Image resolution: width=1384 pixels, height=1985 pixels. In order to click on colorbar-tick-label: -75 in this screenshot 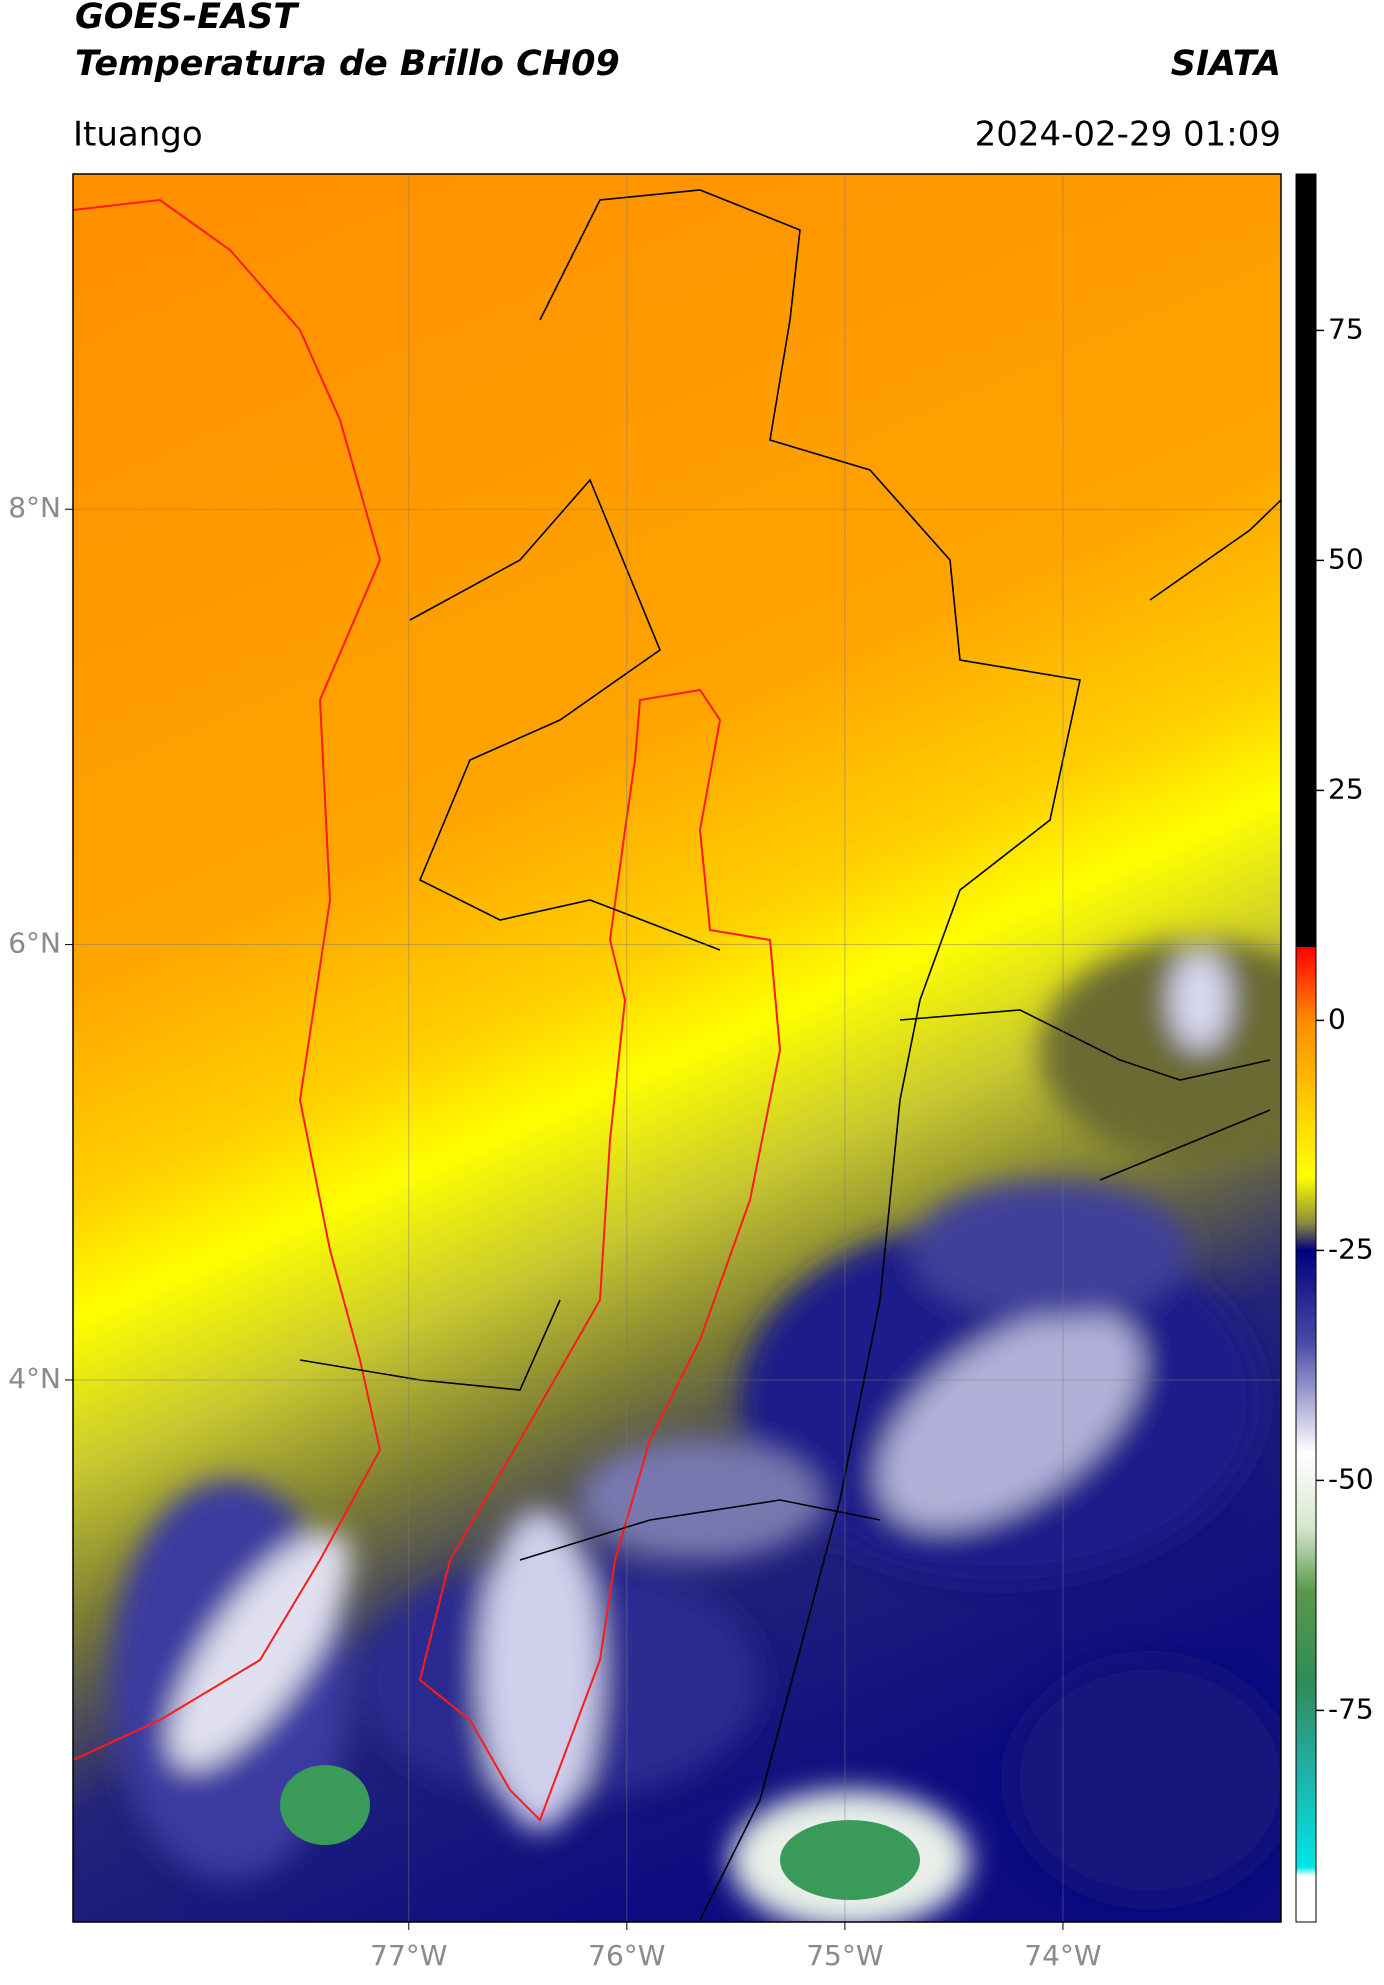, I will do `click(1351, 1708)`.